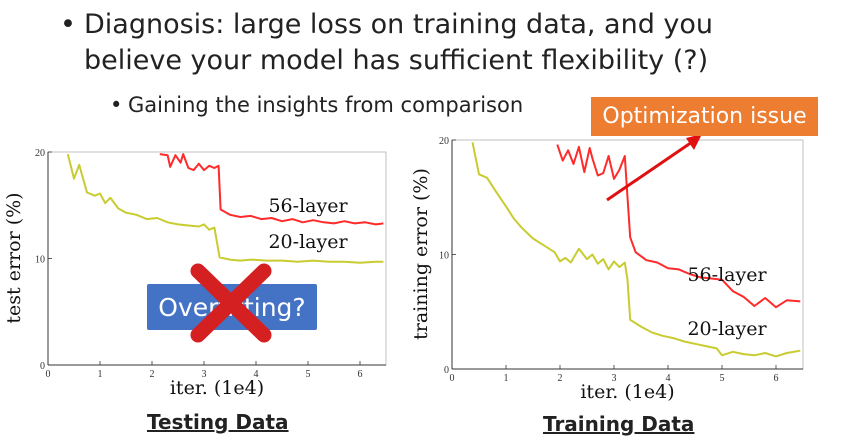 The width and height of the screenshot is (847, 446). Describe the element at coordinates (694, 142) in the screenshot. I see `callout-arrow-head` at that location.